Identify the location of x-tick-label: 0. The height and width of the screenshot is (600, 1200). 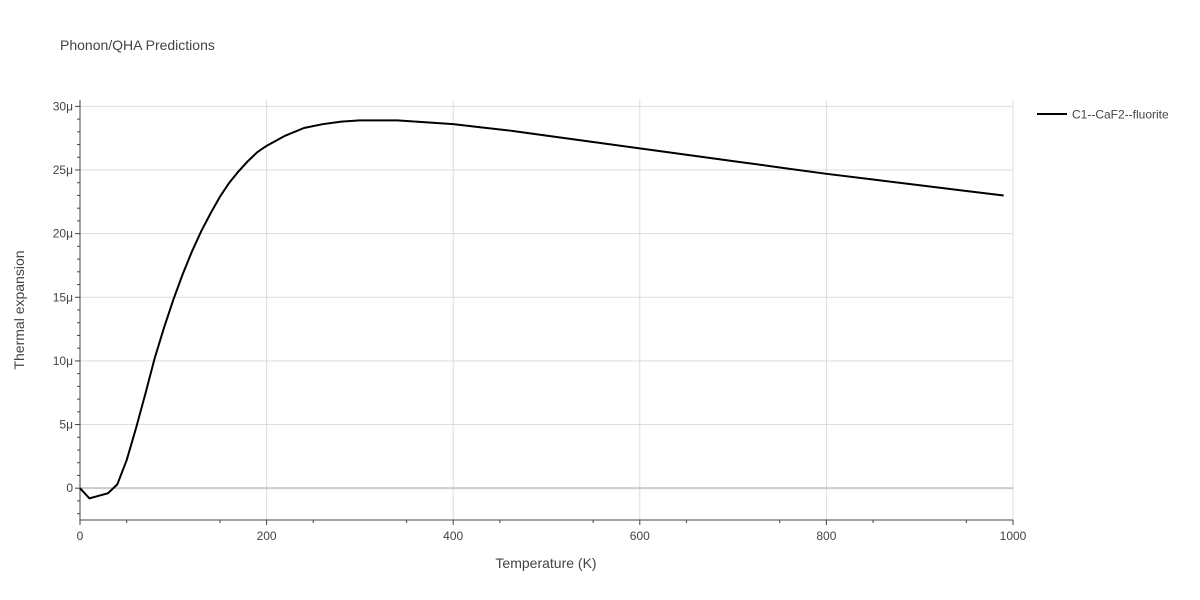
(80, 536).